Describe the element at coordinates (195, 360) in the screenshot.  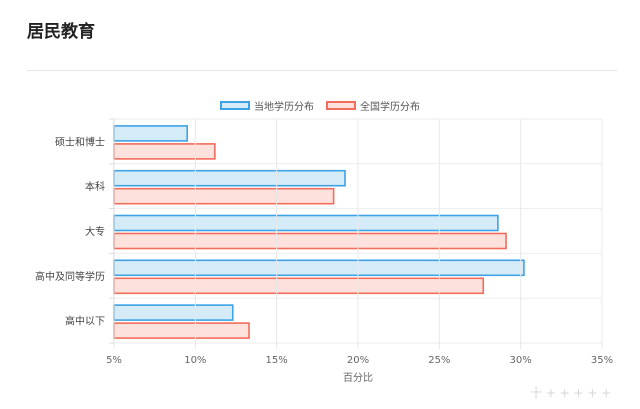
I see `x-tick-label: 10%` at that location.